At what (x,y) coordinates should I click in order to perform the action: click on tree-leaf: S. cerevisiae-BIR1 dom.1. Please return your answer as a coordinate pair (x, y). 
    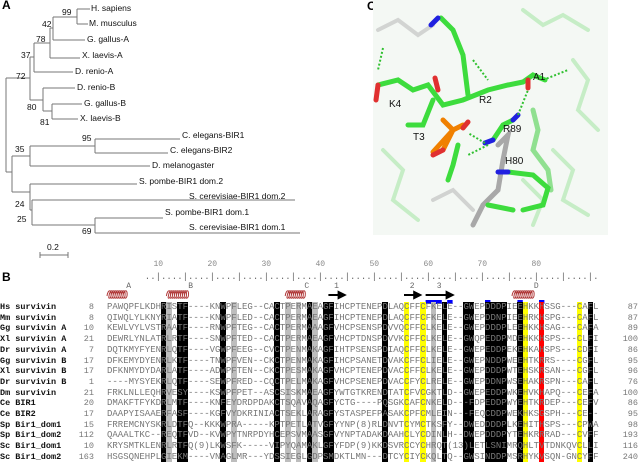
    Looking at the image, I should click on (237, 227).